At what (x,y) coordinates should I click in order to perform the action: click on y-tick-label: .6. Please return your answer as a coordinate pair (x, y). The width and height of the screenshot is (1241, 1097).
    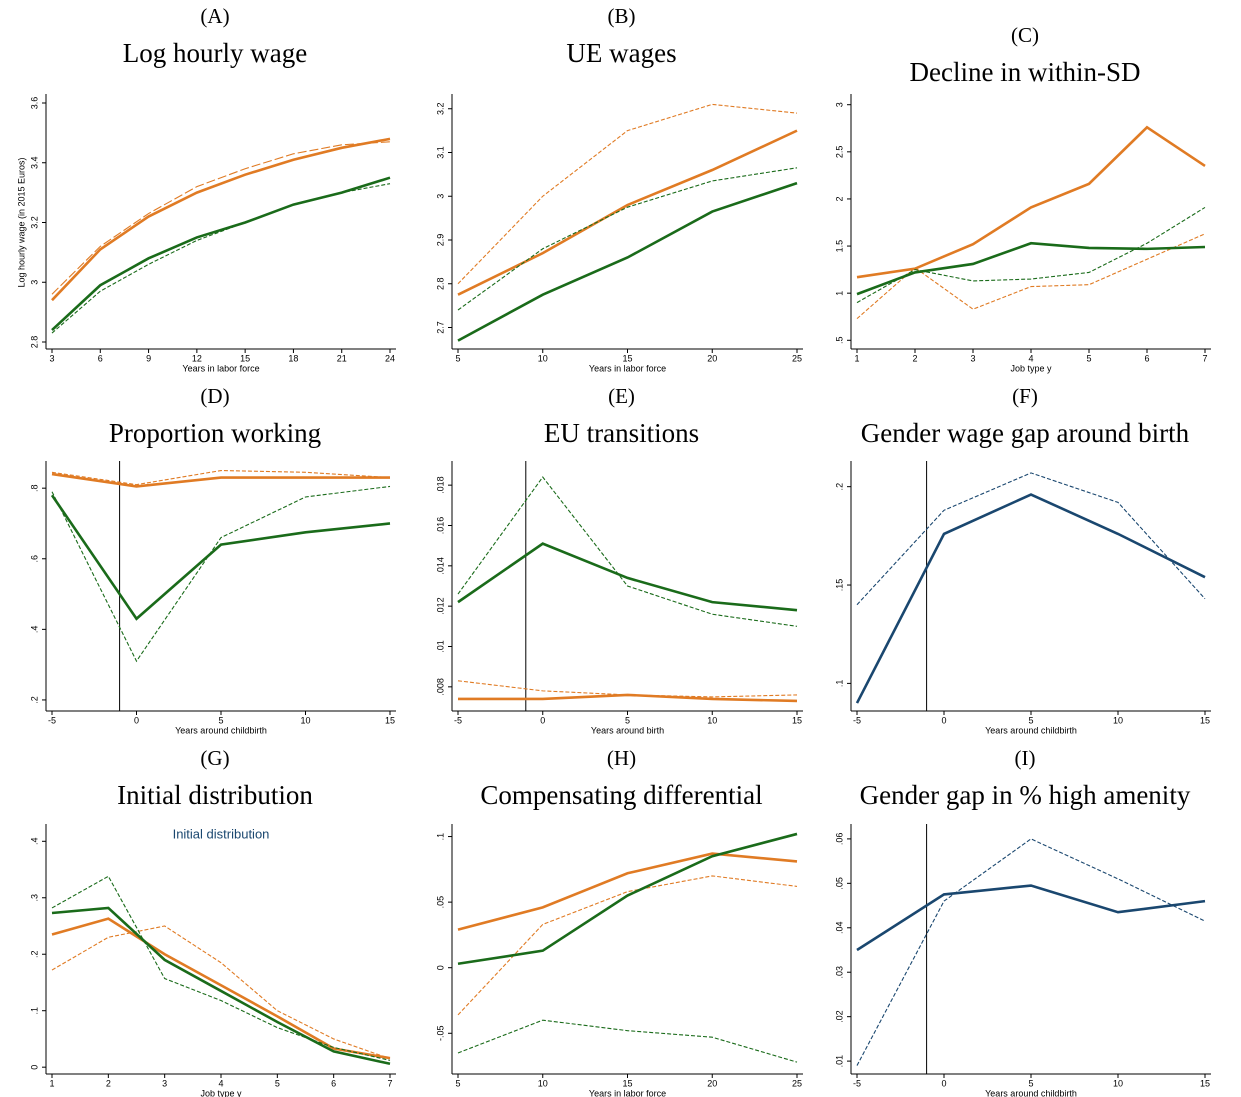
    Looking at the image, I should click on (34, 559).